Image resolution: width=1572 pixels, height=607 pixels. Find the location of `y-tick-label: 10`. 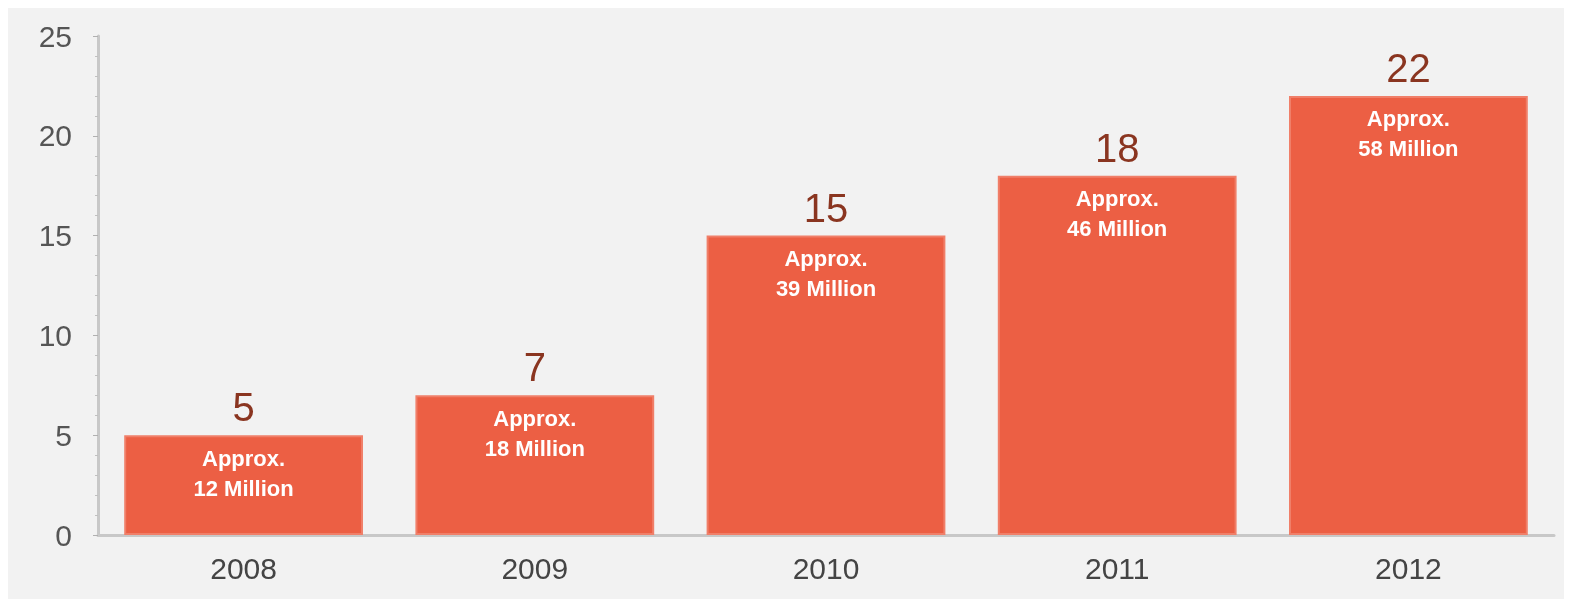

y-tick-label: 10 is located at coordinates (55, 335).